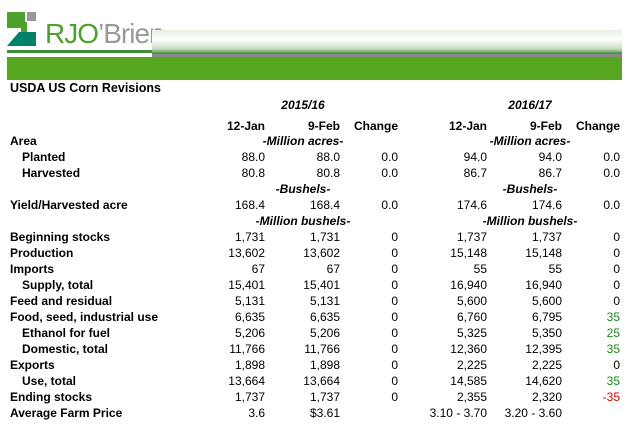  What do you see at coordinates (613, 333) in the screenshot?
I see `cell-value: 25` at bounding box center [613, 333].